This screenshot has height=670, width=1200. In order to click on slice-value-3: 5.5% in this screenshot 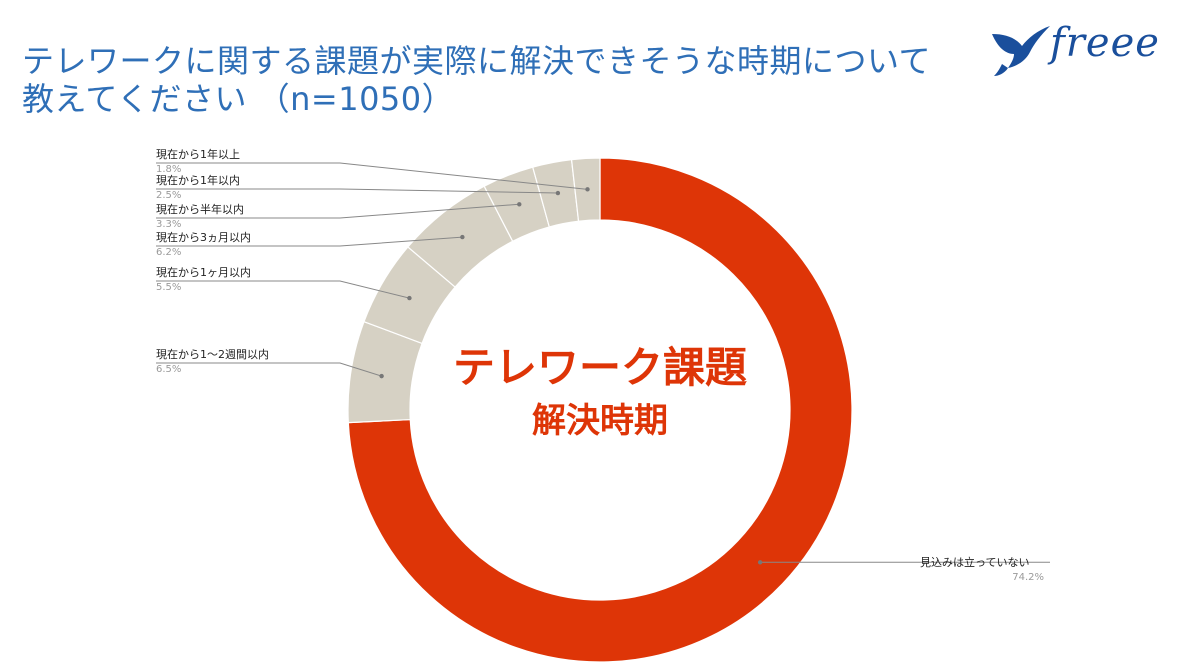, I will do `click(168, 287)`.